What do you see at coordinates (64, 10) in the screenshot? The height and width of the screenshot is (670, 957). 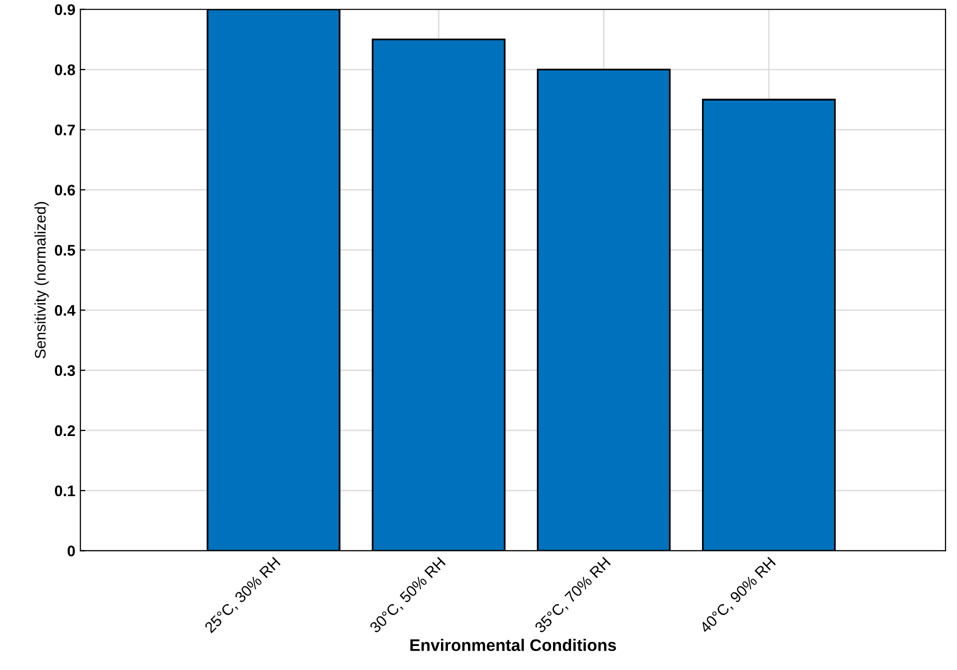 I see `y-tick-label: 0.9` at bounding box center [64, 10].